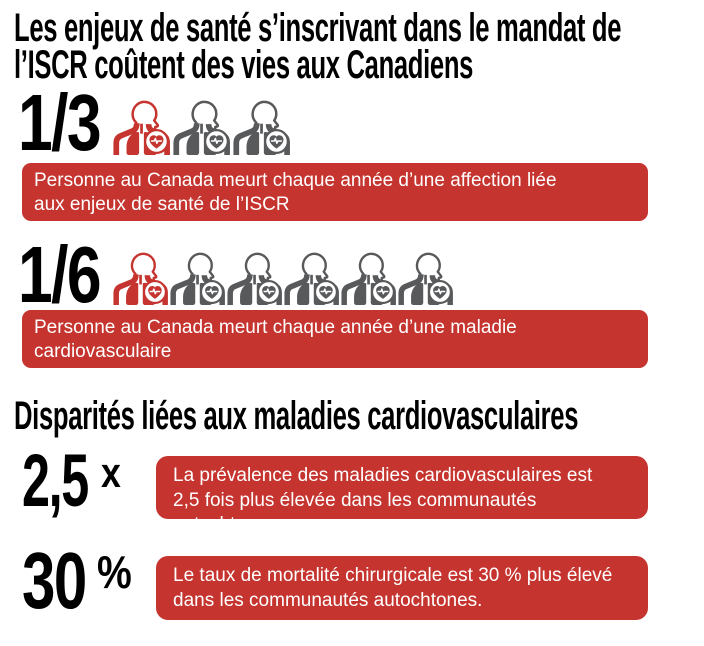 The height and width of the screenshot is (646, 704). I want to click on stat-box-line2: dans les communautés autochtones., so click(328, 600).